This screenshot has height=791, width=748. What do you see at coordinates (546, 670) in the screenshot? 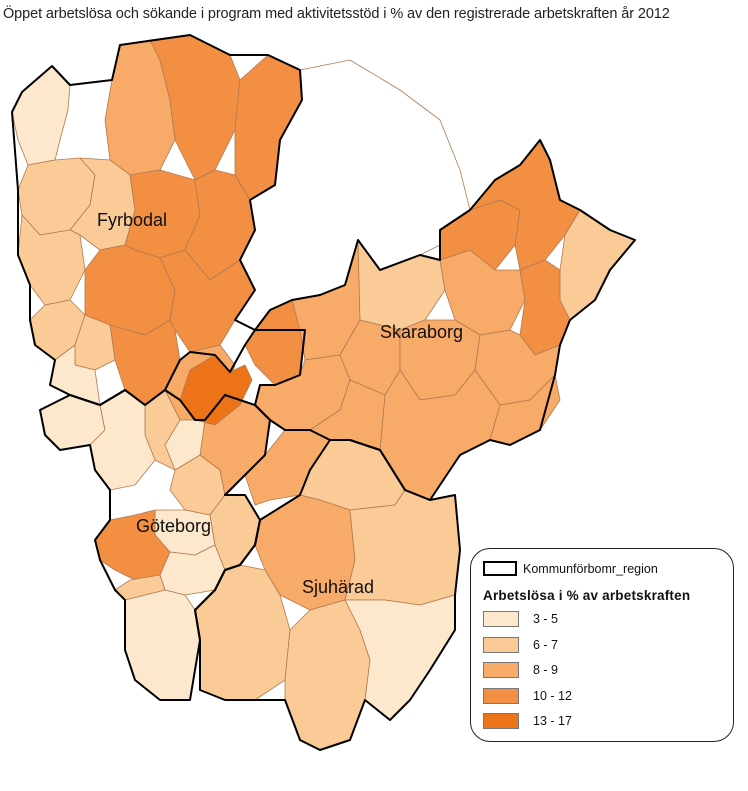
I see `legend-class-label: 8 - 9` at bounding box center [546, 670].